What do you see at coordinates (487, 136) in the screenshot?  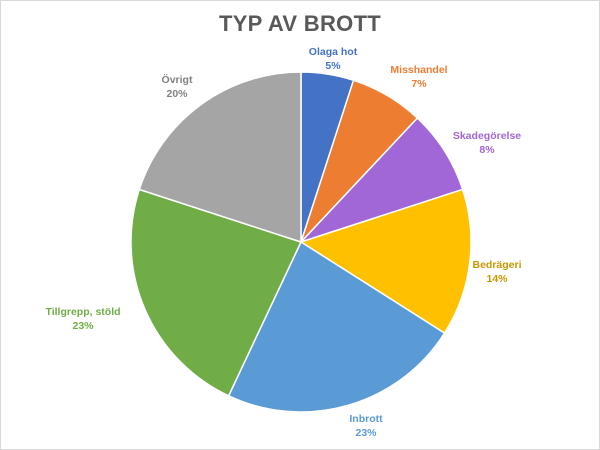 I see `slice-label: Skadegörelse` at bounding box center [487, 136].